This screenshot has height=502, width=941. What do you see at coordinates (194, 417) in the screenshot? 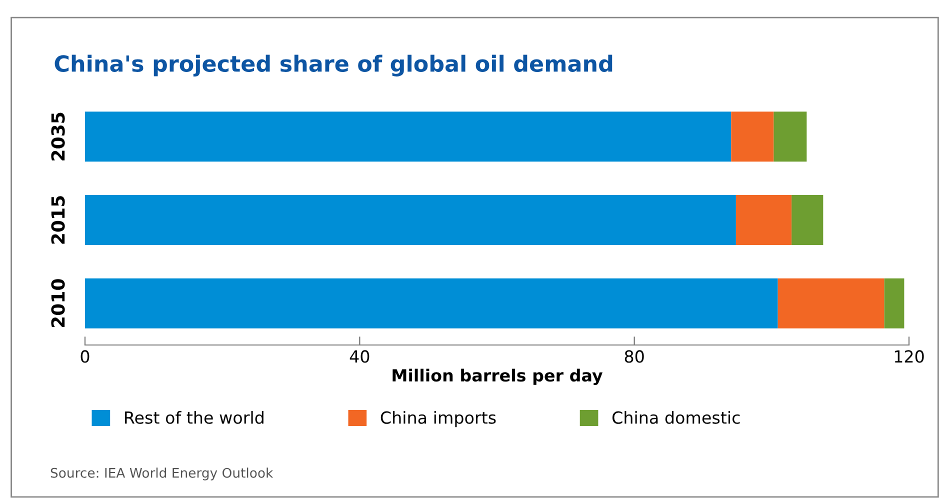
I see `legend-label: Rest of the world` at bounding box center [194, 417].